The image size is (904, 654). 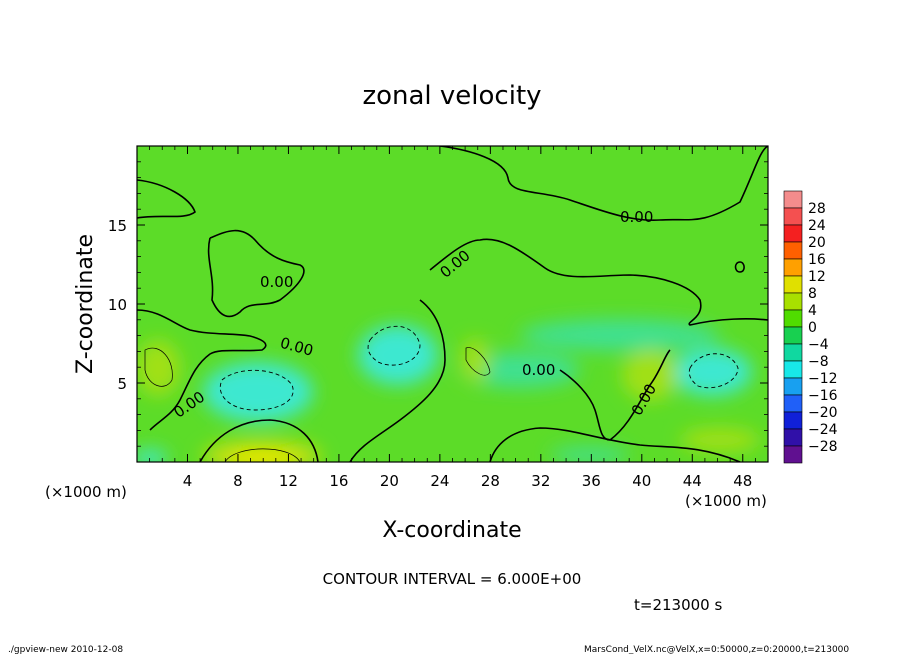 I want to click on field-blob-teal-lower, so click(x=520, y=370).